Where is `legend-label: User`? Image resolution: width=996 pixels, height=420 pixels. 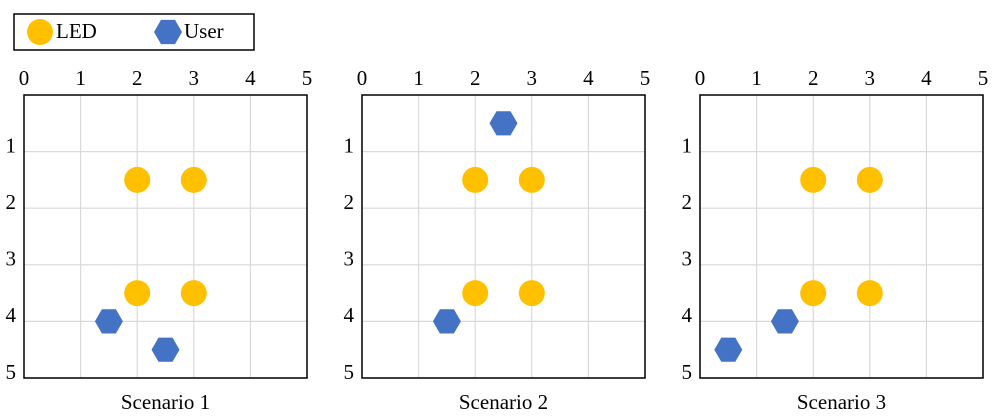
legend-label: User is located at coordinates (204, 31).